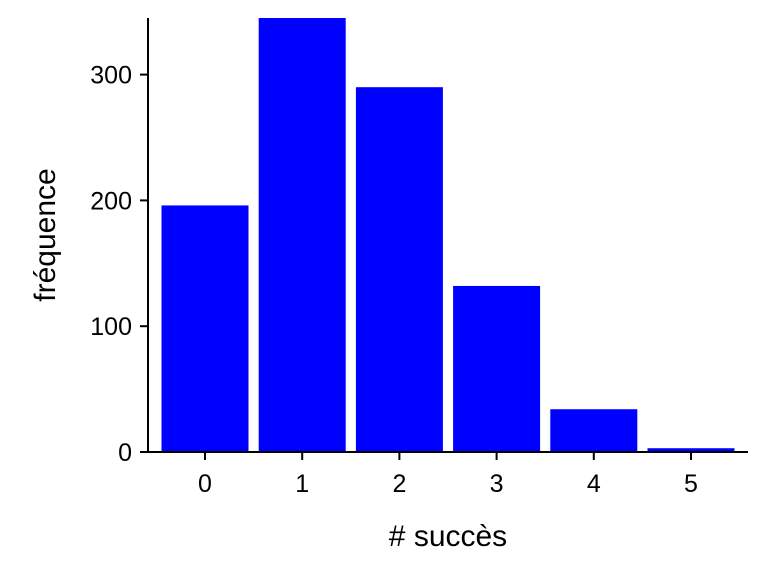  I want to click on x-tick-label-0: 0, so click(205, 484).